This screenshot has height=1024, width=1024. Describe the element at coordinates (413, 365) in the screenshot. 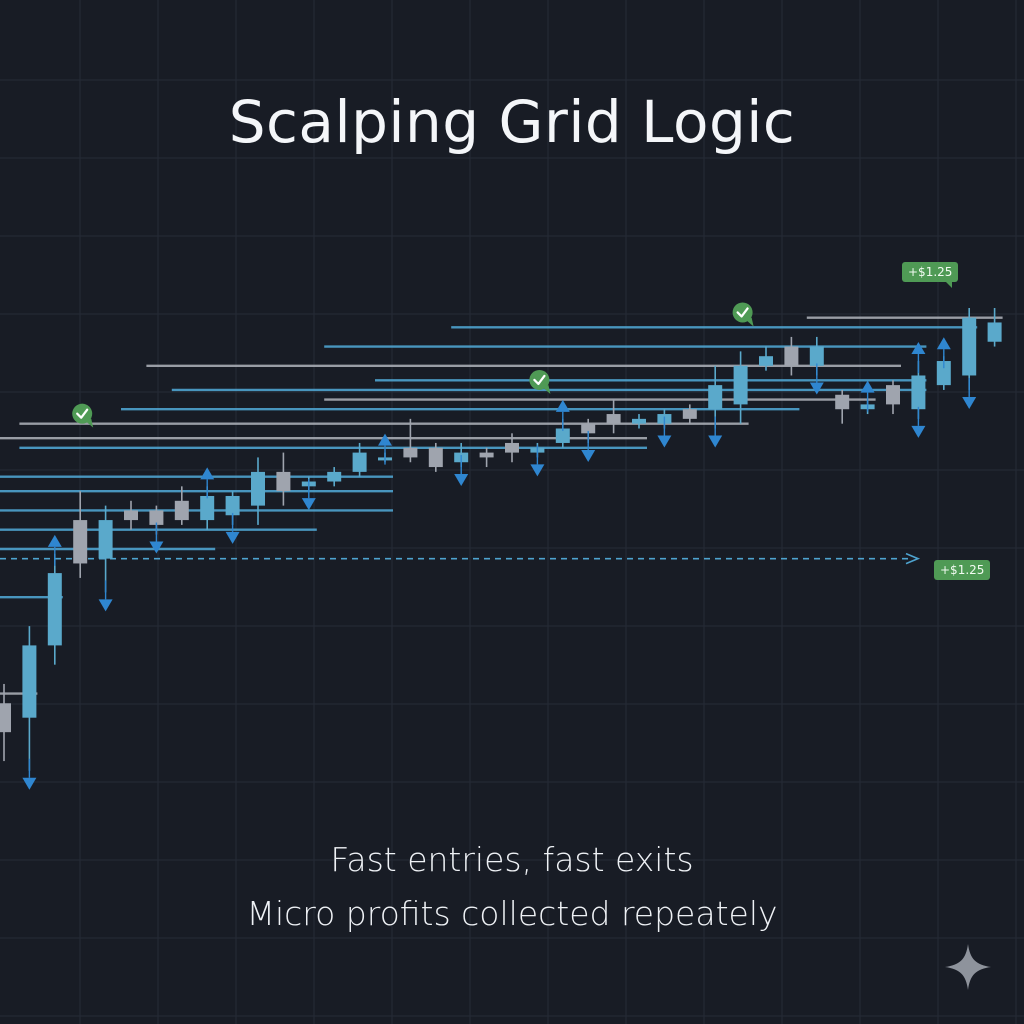

I see `entry-checks` at that location.